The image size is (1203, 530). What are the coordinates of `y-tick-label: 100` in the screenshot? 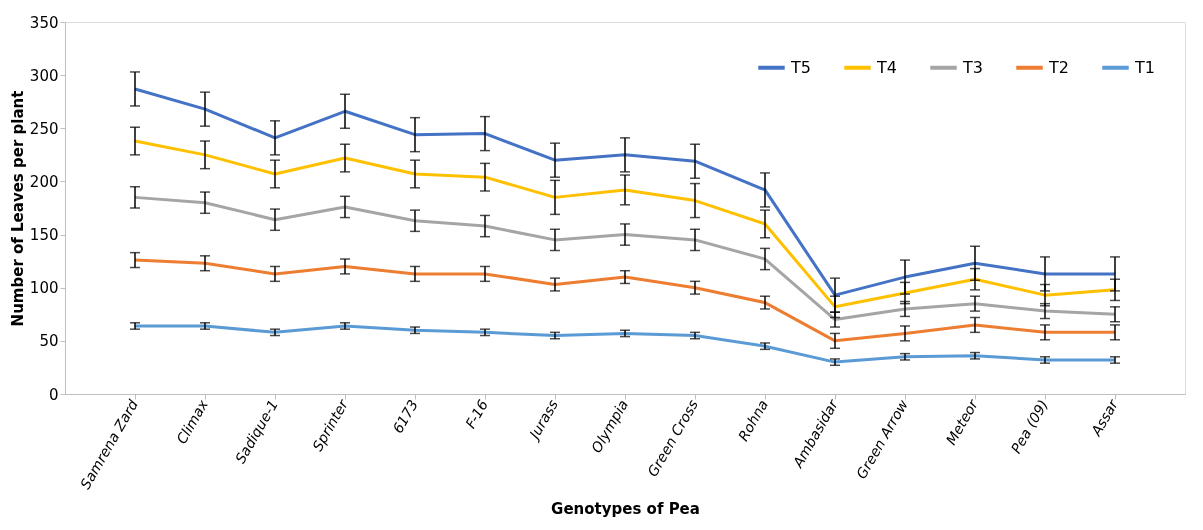 It's located at (44, 288).